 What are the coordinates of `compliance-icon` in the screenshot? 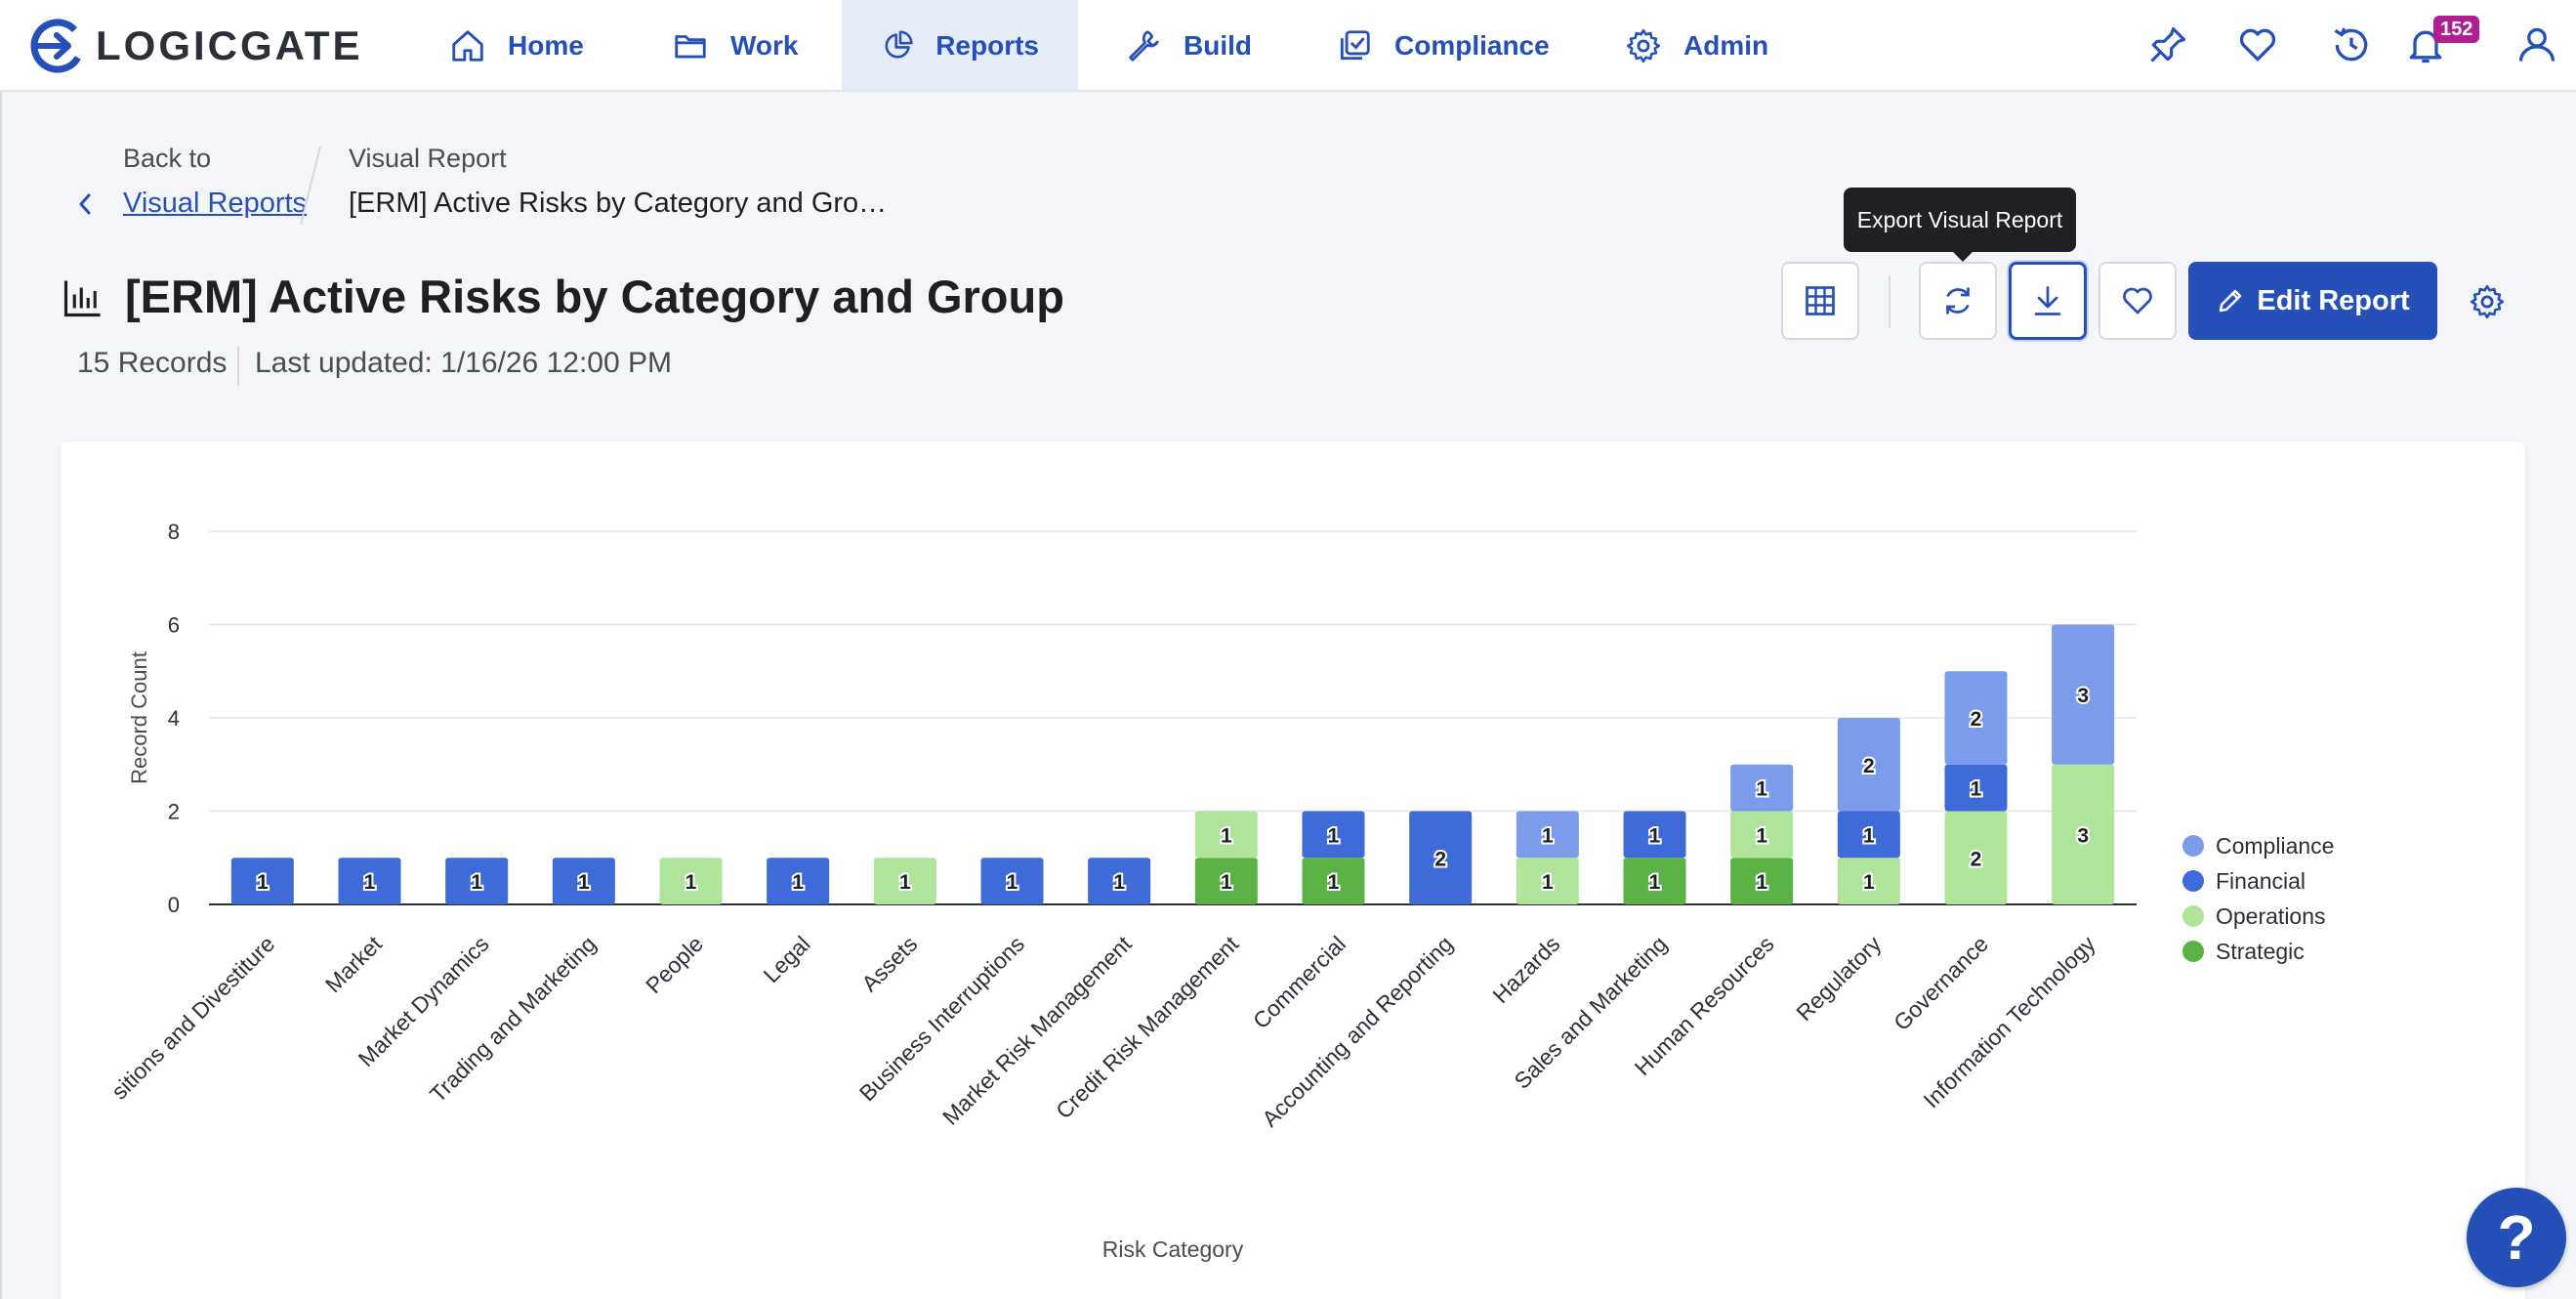 It's located at (1355, 45).